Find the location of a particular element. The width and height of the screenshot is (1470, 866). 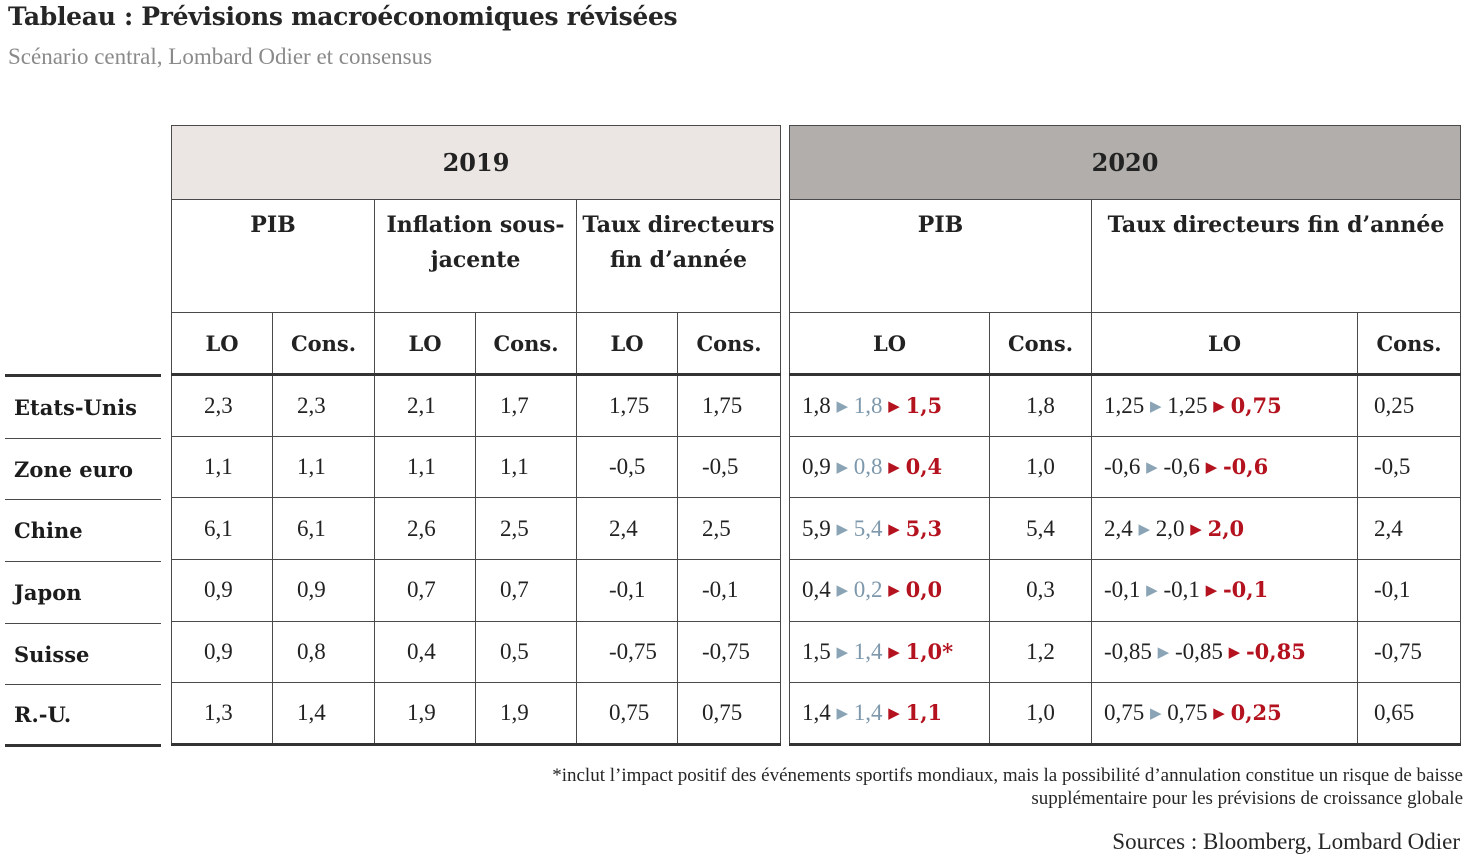

table-row: 1,8 ▶ 1,8 ▶ 1,5 1,8 1,25 ▶ 1,25 ▶ 0,75 0,25 is located at coordinates (1125, 405).